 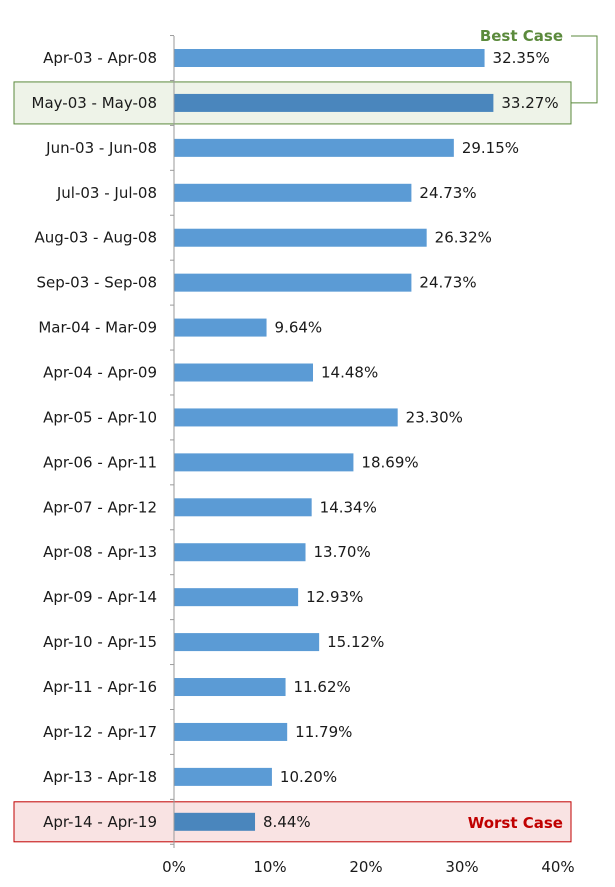 I want to click on data-label: 26.32%, so click(x=463, y=238).